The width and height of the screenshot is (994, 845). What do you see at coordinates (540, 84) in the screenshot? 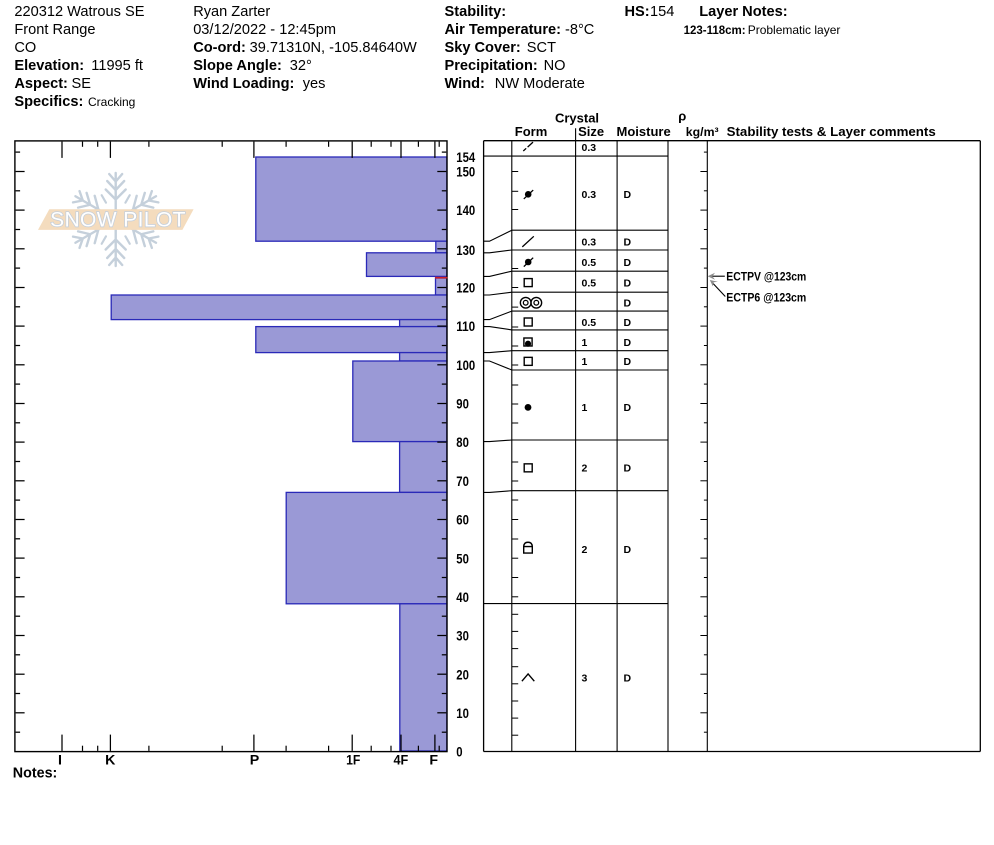
I see `svg-text: NW Moderate` at bounding box center [540, 84].